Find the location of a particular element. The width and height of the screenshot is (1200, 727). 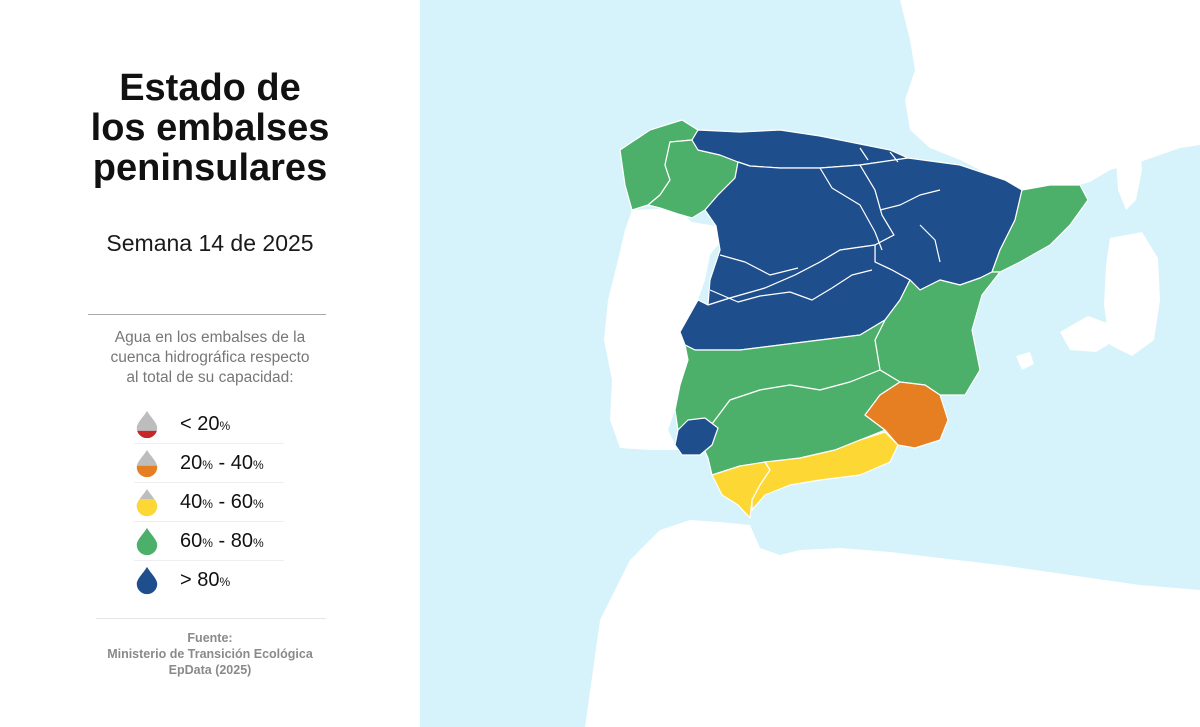

legend-item-60-80: 60% - 80% is located at coordinates (209, 541).